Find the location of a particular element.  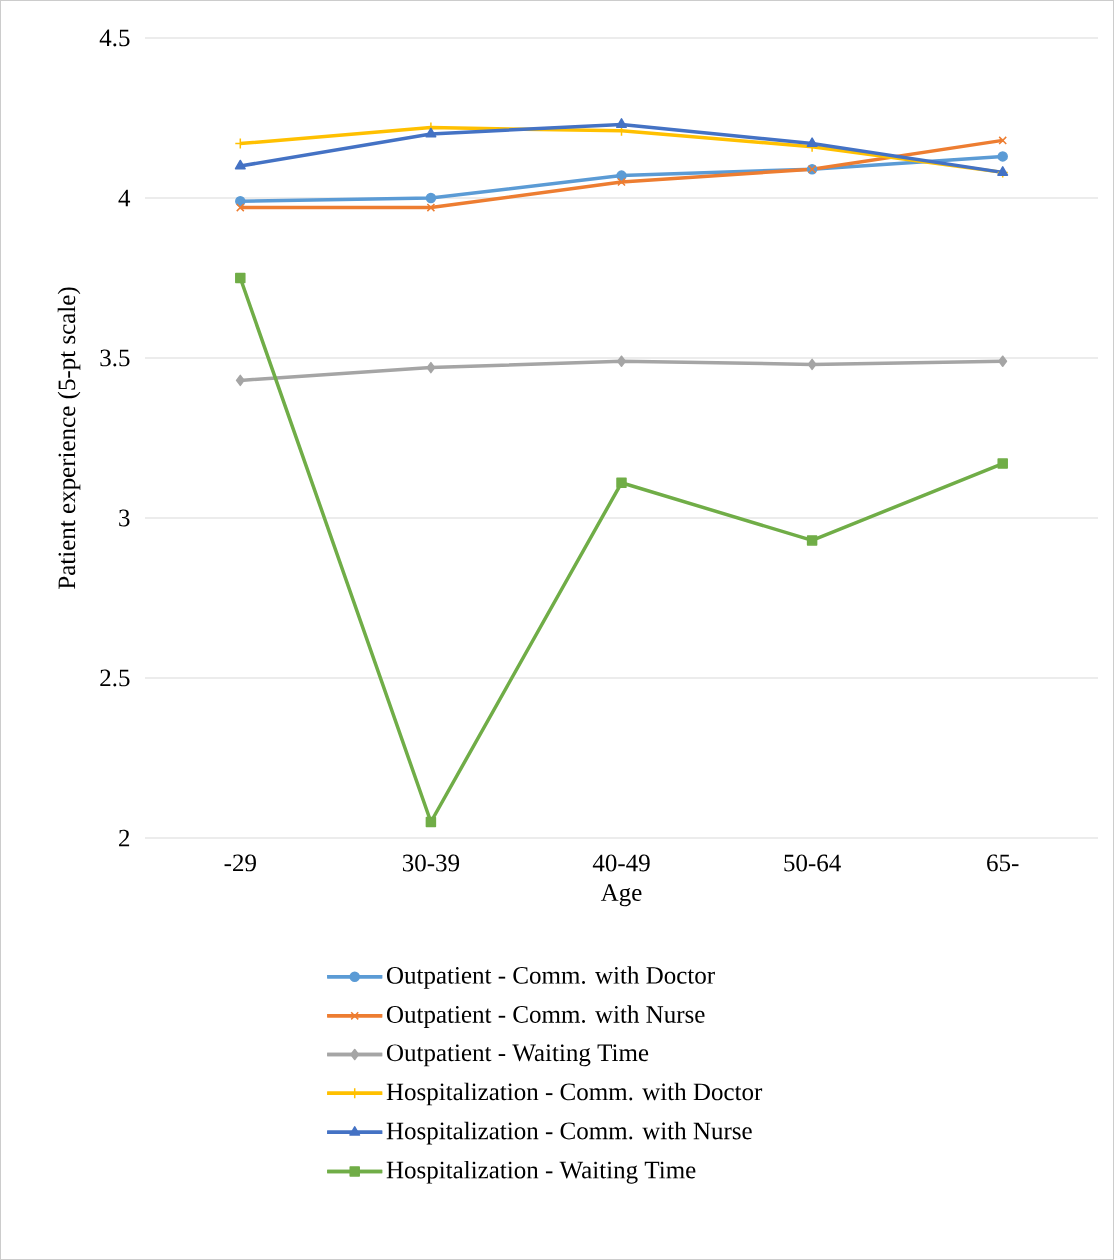

y-tick-label: 4.5 is located at coordinates (114, 38).